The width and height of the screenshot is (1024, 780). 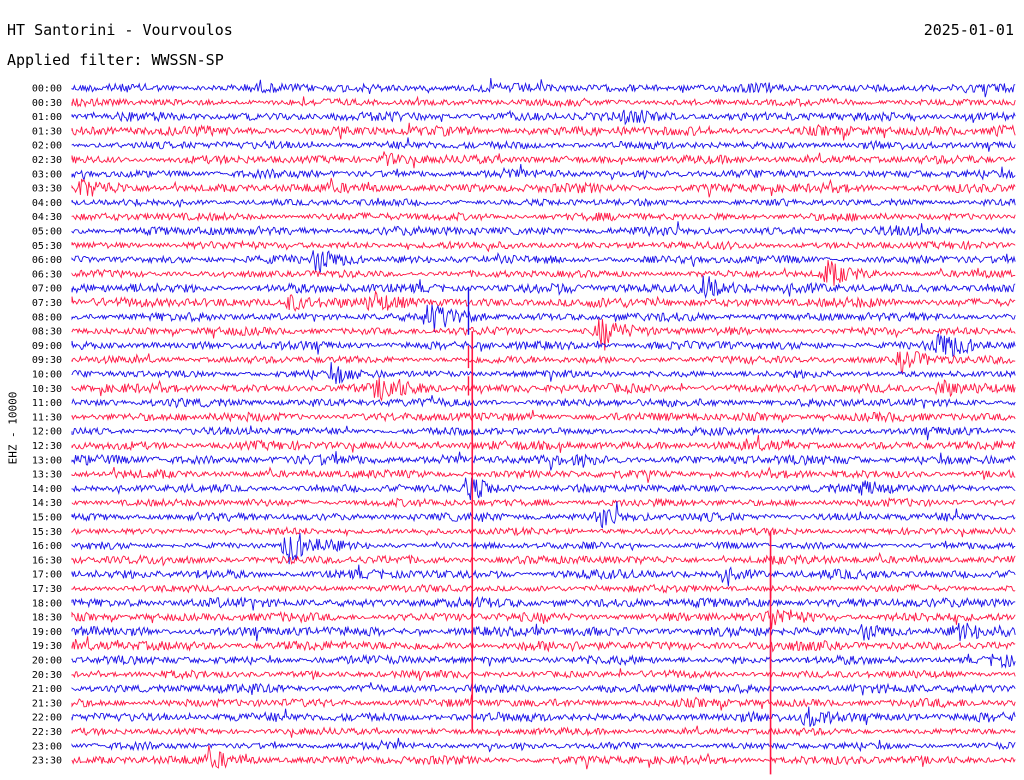 What do you see at coordinates (47, 403) in the screenshot?
I see `row-time-label: 11:00` at bounding box center [47, 403].